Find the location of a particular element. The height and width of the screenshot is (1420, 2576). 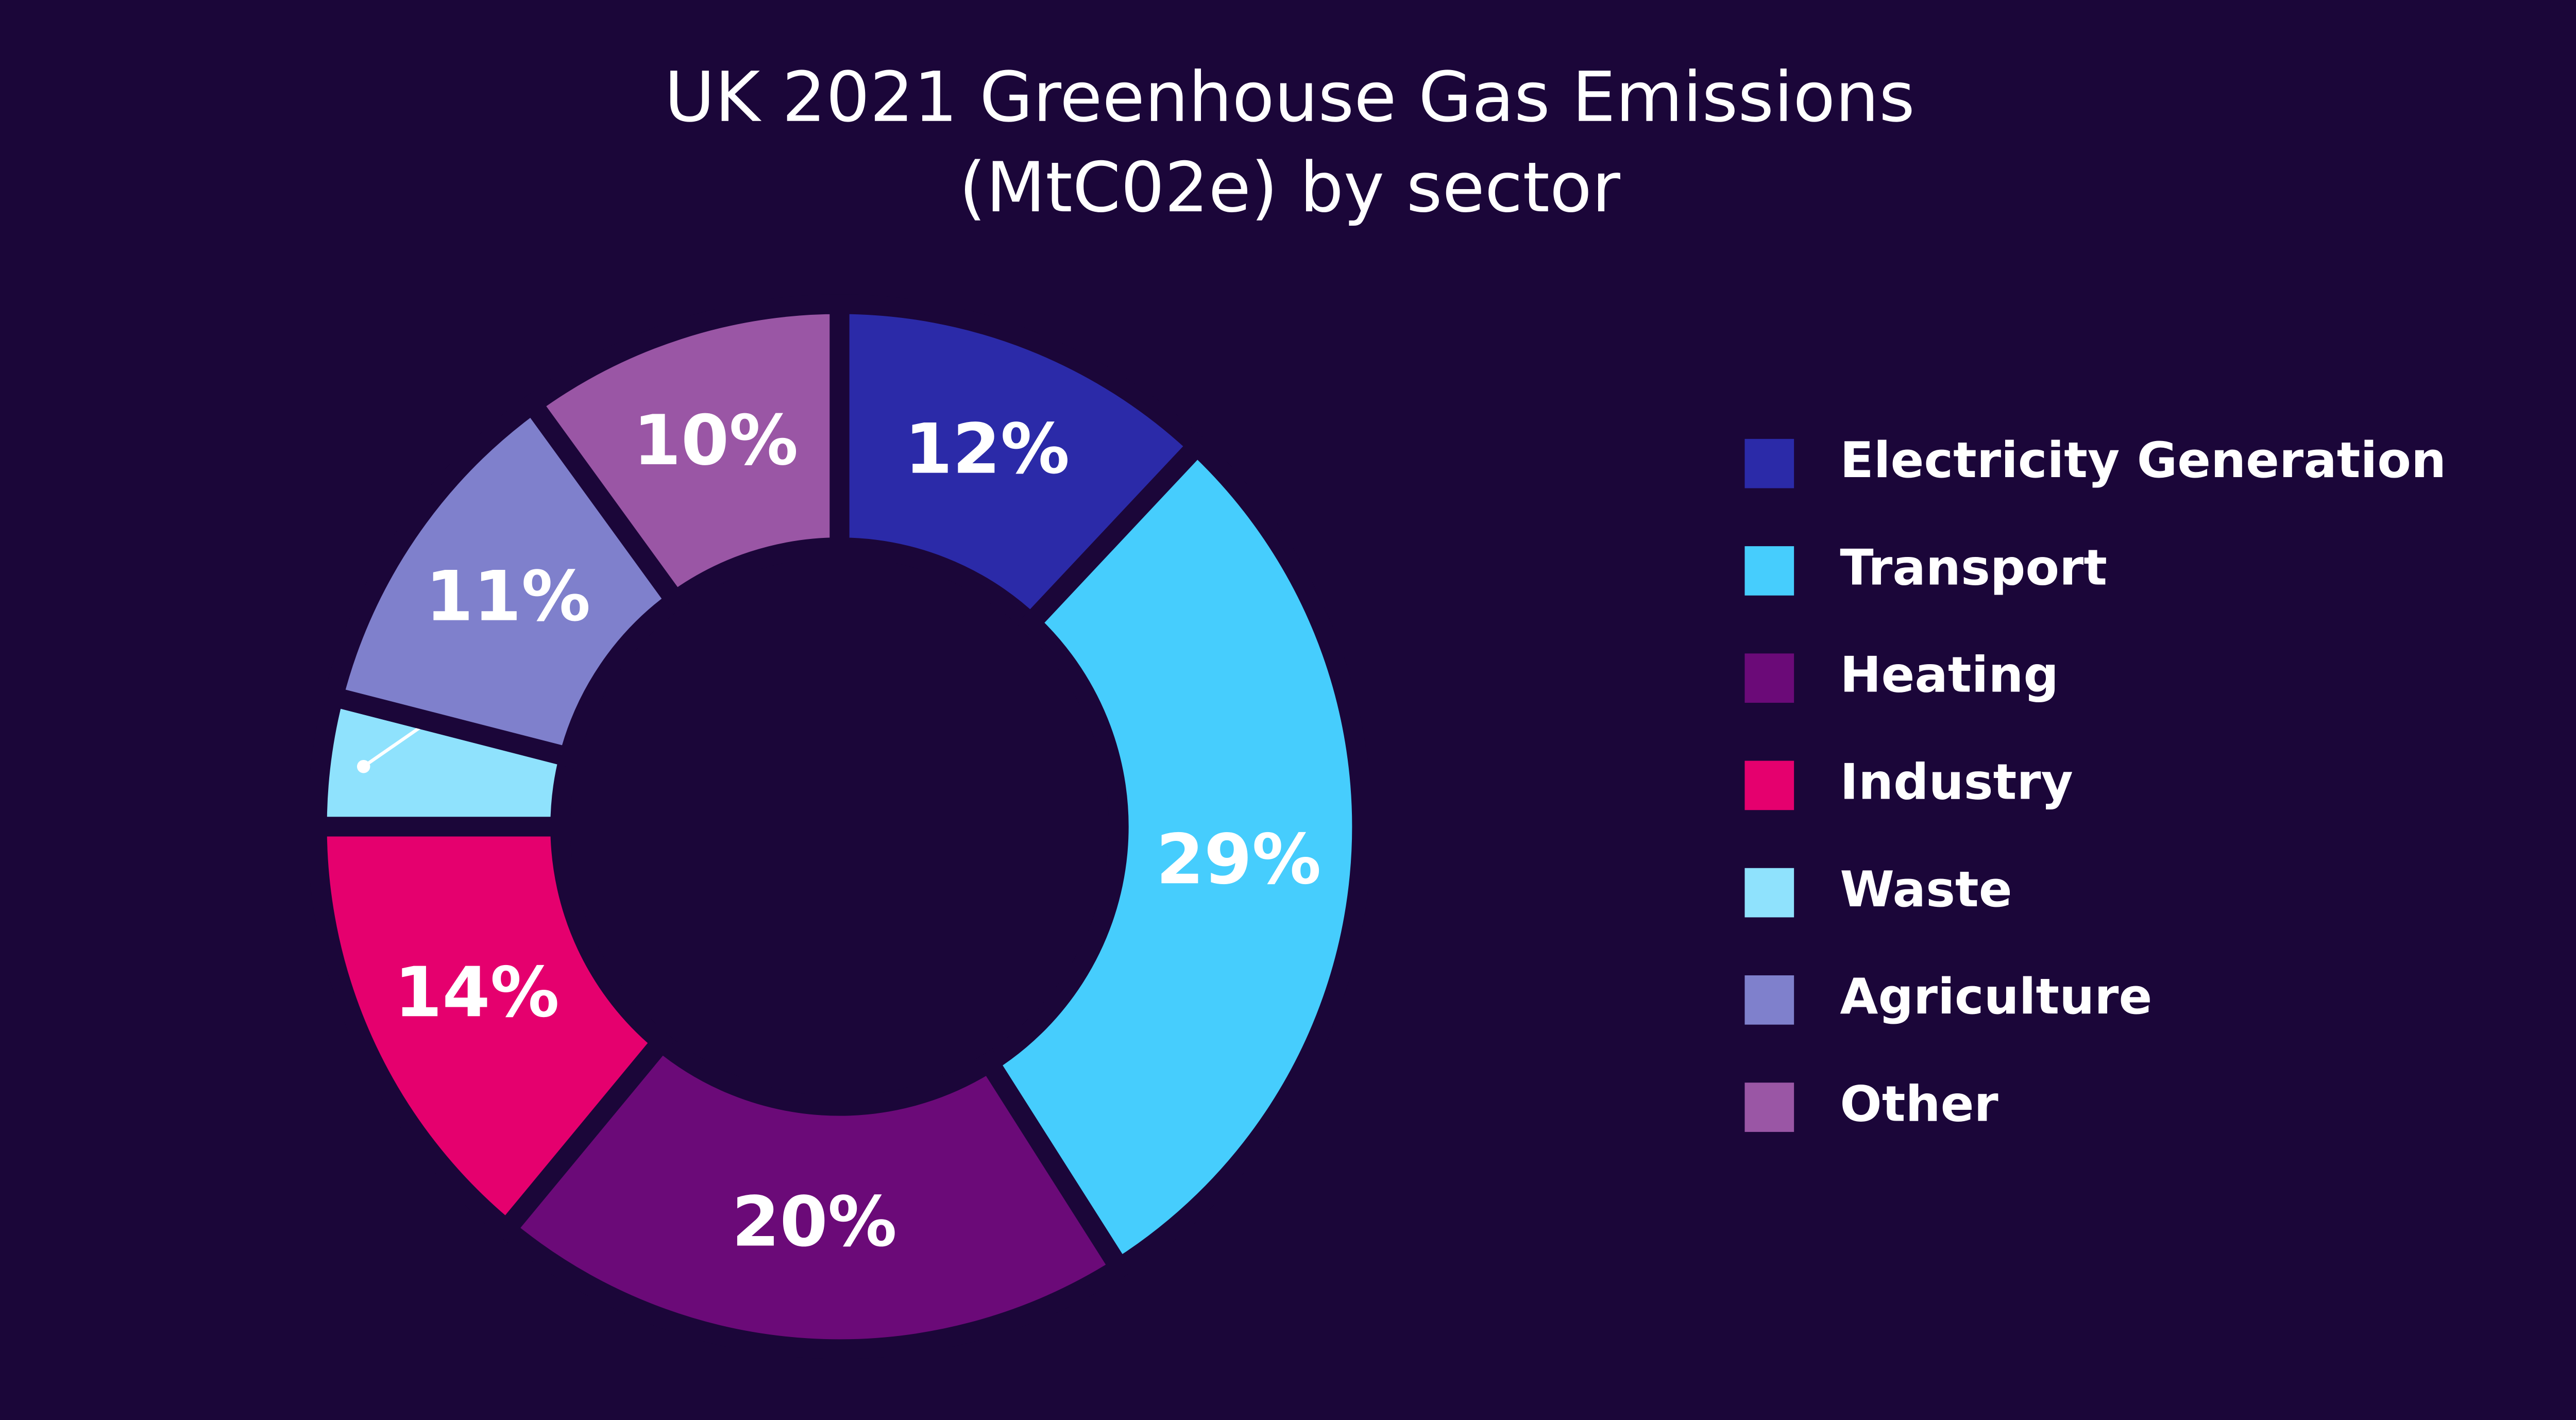

legend-label: Other is located at coordinates (1919, 1103).